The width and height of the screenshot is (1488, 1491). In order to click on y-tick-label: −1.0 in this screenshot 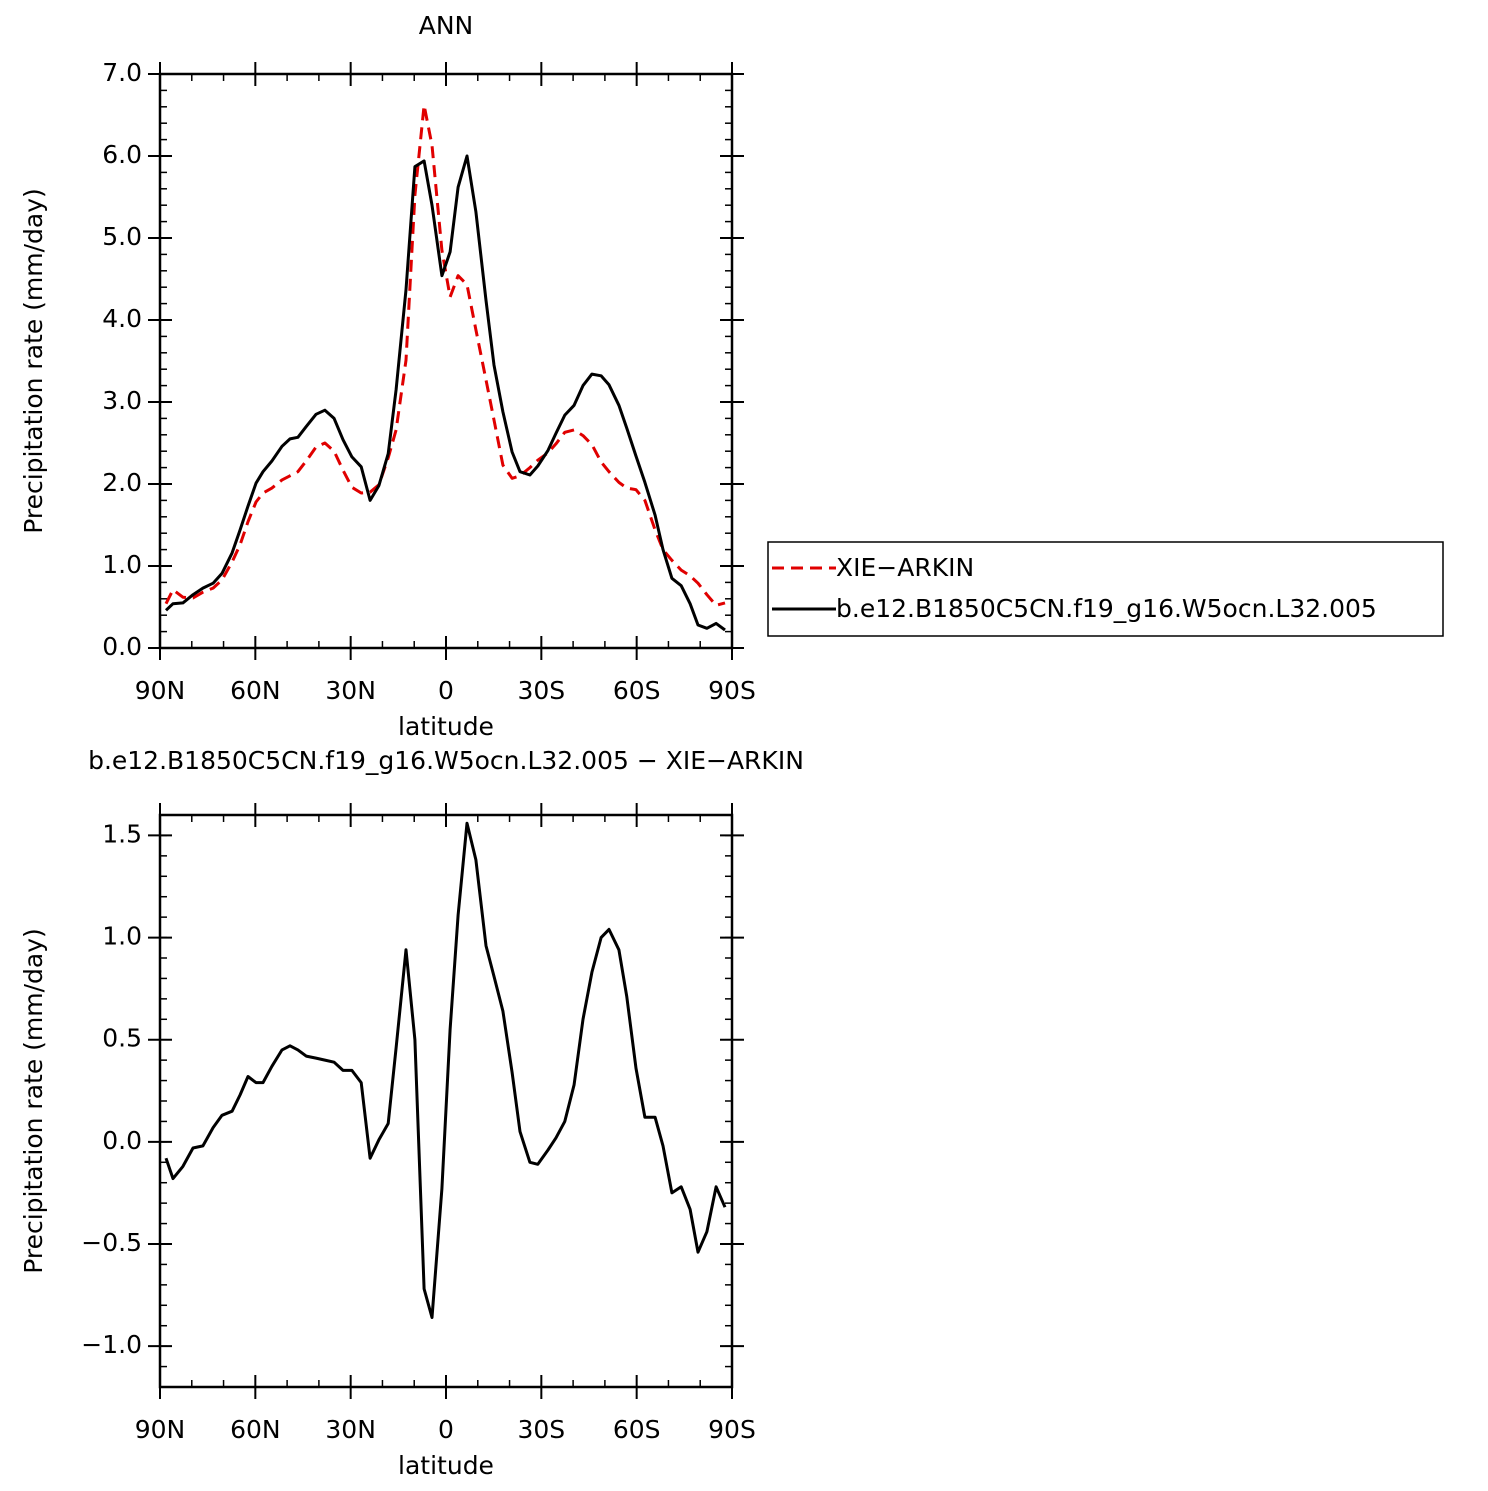, I will do `click(111, 1344)`.